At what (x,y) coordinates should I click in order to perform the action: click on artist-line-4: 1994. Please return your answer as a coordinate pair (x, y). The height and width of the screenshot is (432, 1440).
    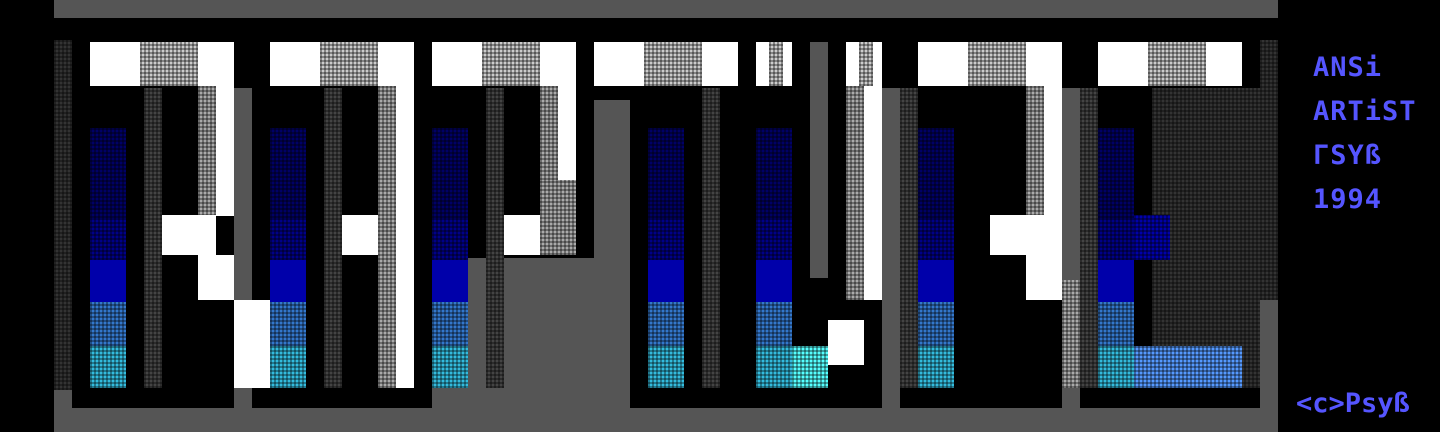
    Looking at the image, I should click on (1348, 199).